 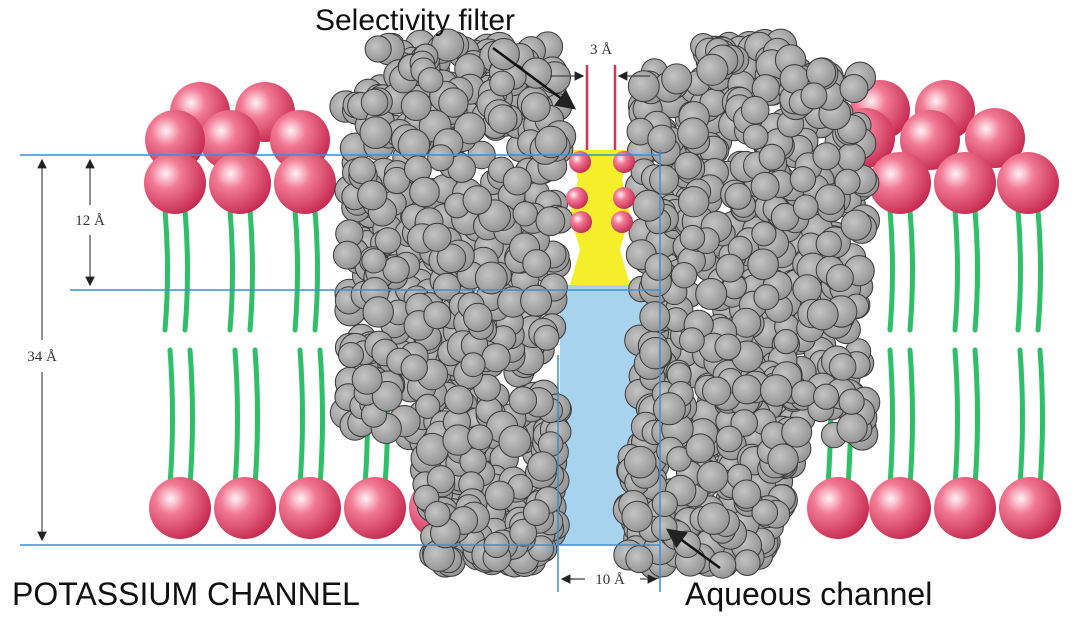 I want to click on label: Aqueous channel, so click(x=808, y=594).